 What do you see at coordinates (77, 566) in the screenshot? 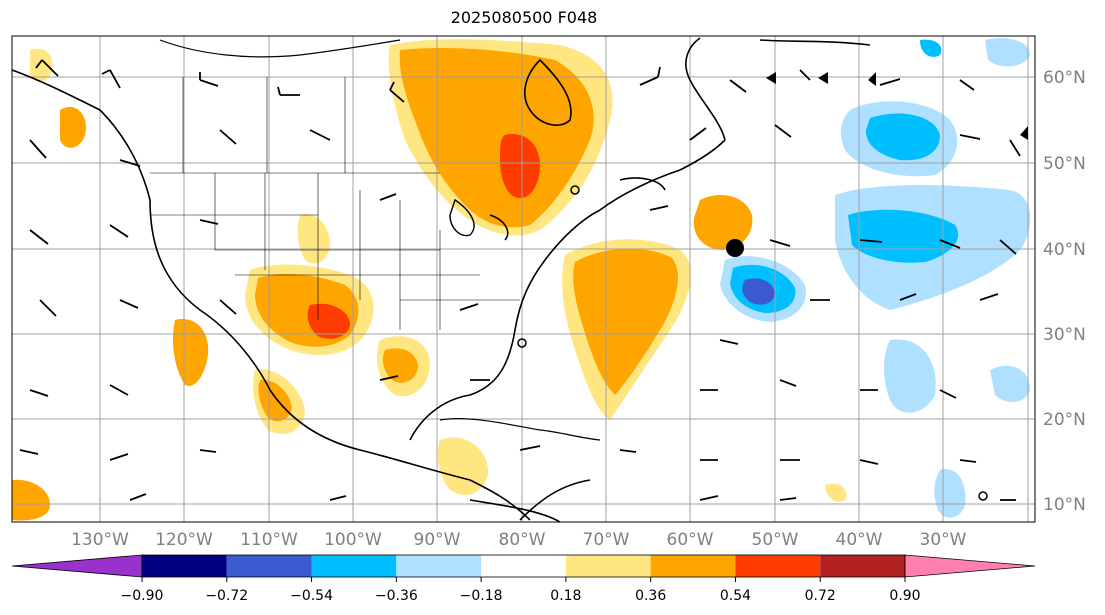
I see `colorbar-extend-low` at bounding box center [77, 566].